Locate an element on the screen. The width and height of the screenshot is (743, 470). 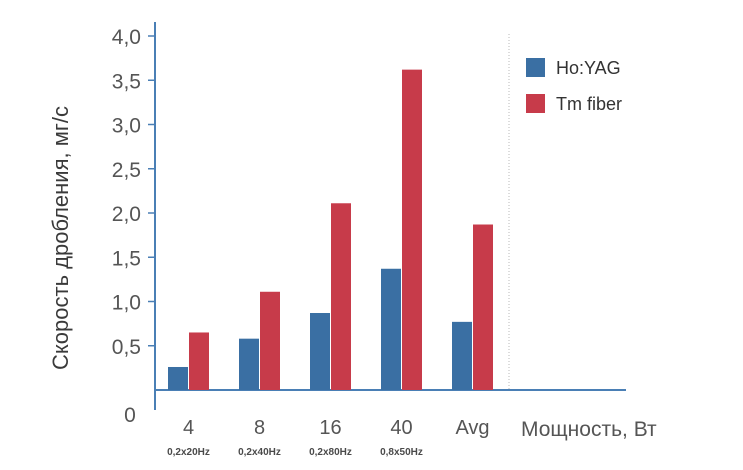
x-axis-label: Мощность, Вт is located at coordinates (589, 429).